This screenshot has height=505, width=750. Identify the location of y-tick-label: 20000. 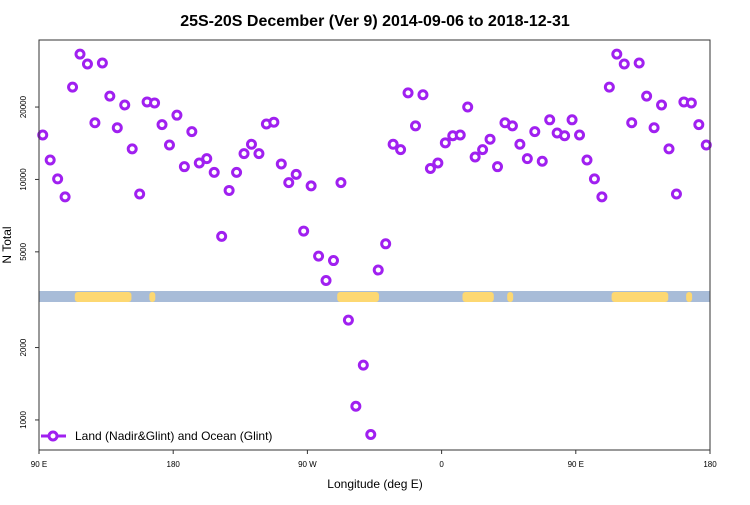
(23, 106).